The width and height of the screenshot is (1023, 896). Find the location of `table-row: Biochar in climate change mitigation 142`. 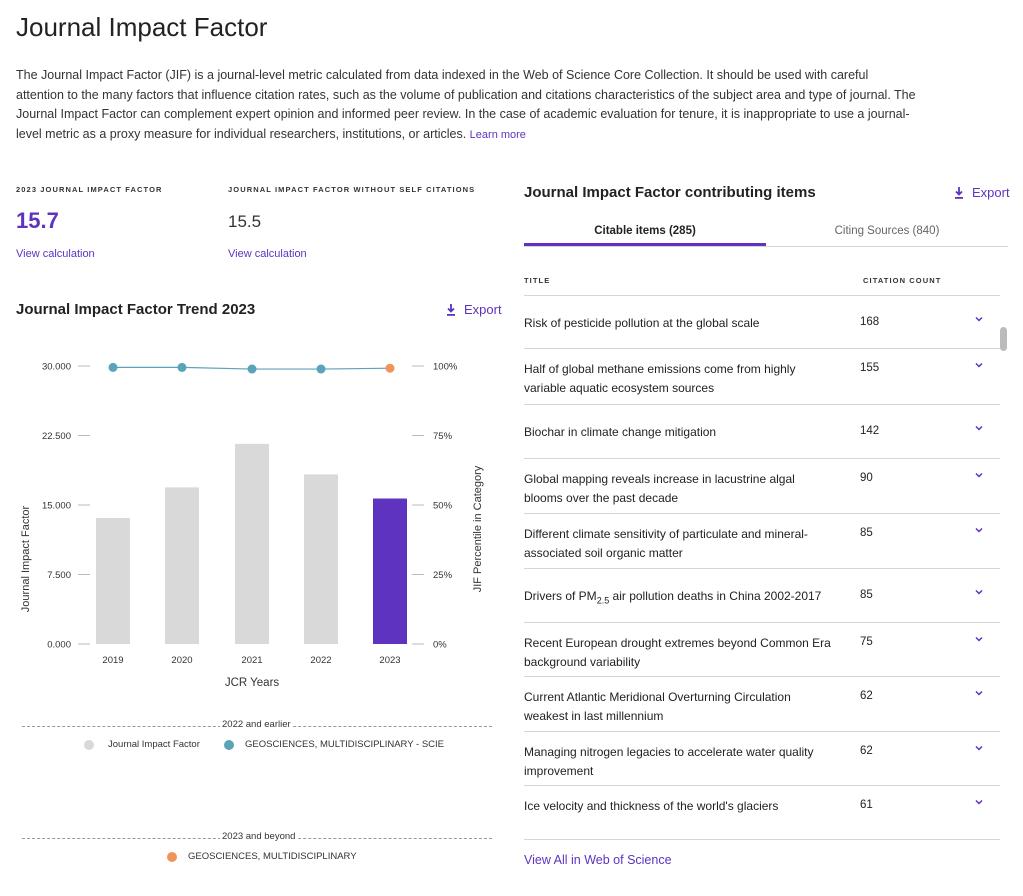

table-row: Biochar in climate change mitigation 142 is located at coordinates (762, 432).